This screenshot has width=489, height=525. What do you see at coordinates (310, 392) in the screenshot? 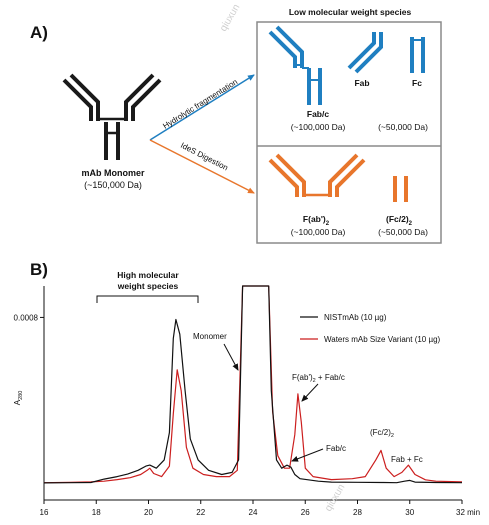
I see `annotation-fab2-arrow` at bounding box center [310, 392].